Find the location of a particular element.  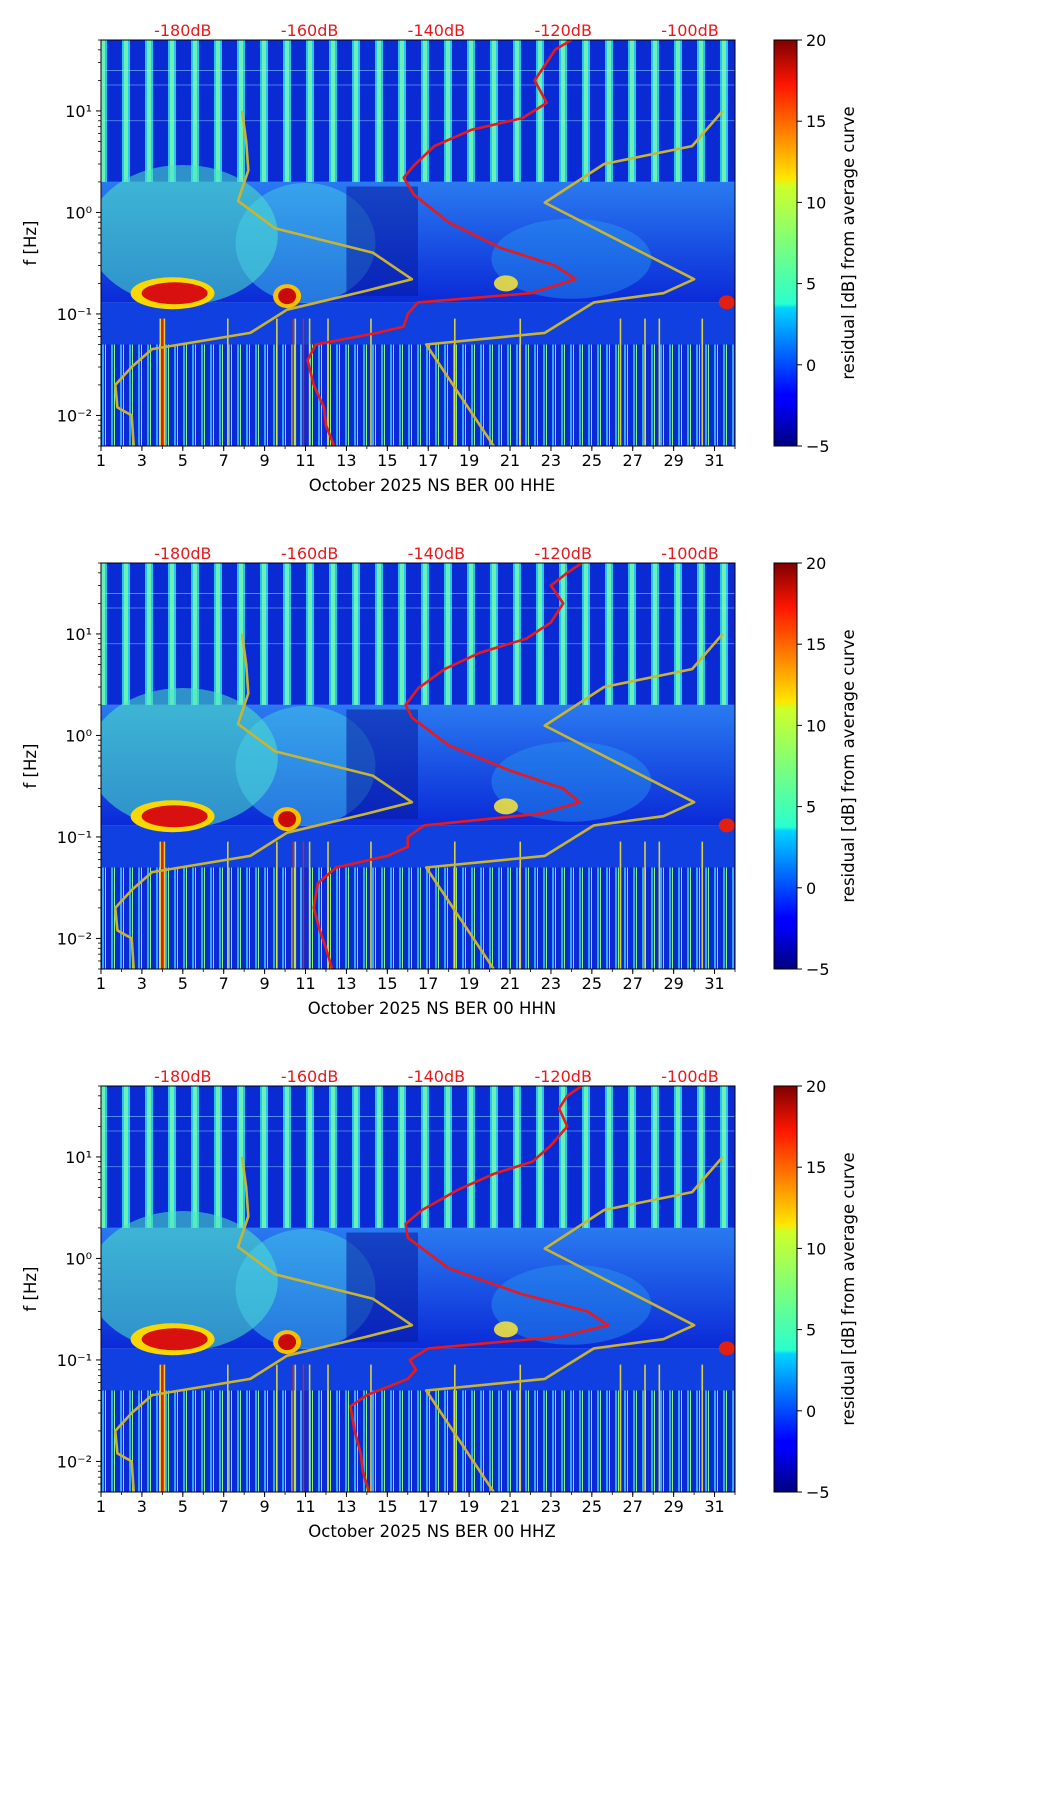

microseism-band is located at coordinates (418, 846).